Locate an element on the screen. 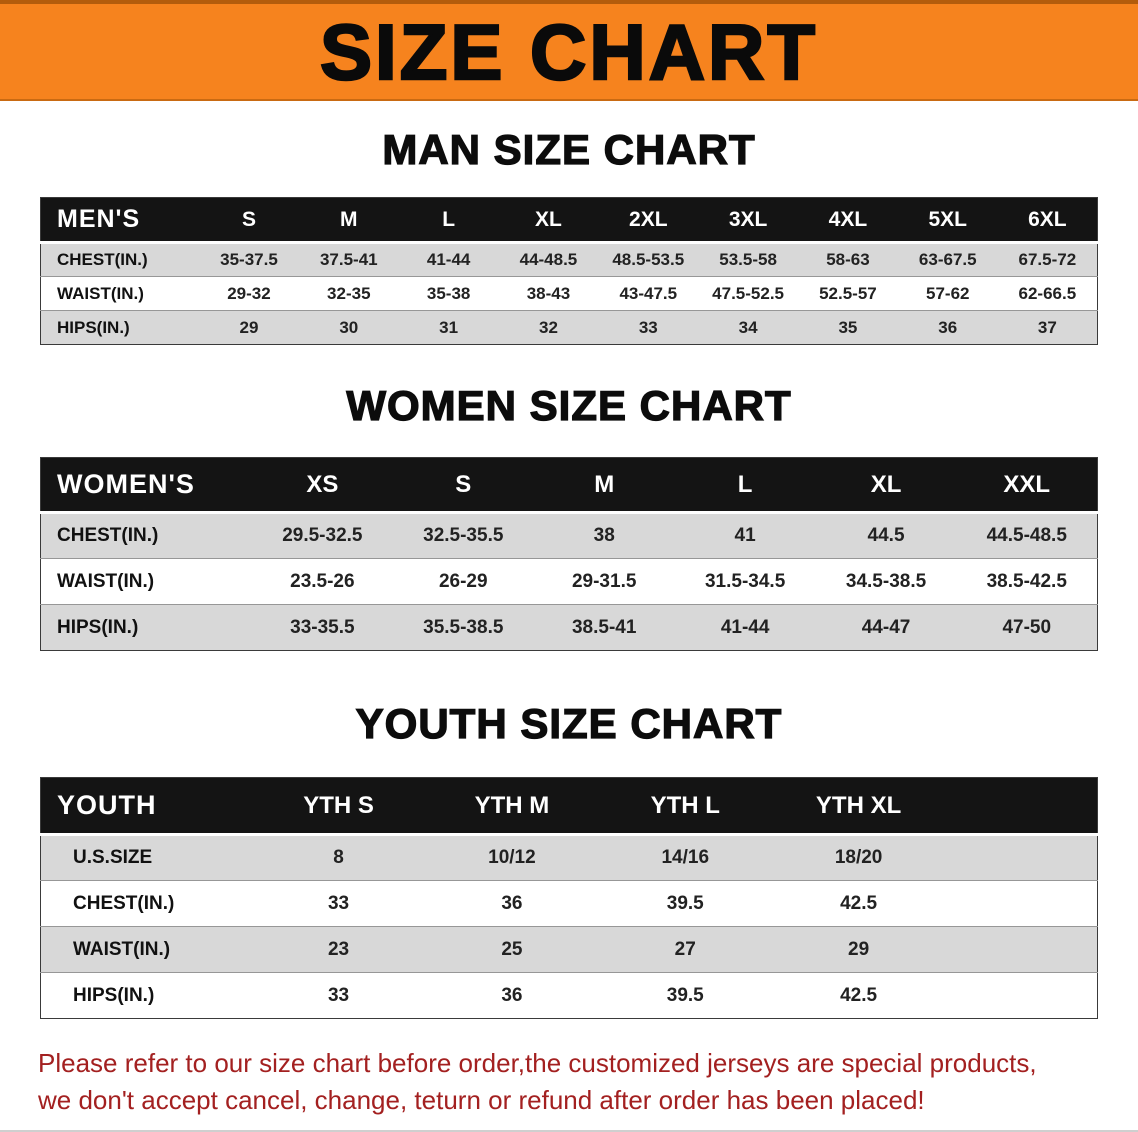 The image size is (1138, 1132). size-value-cell: 25 is located at coordinates (512, 949).